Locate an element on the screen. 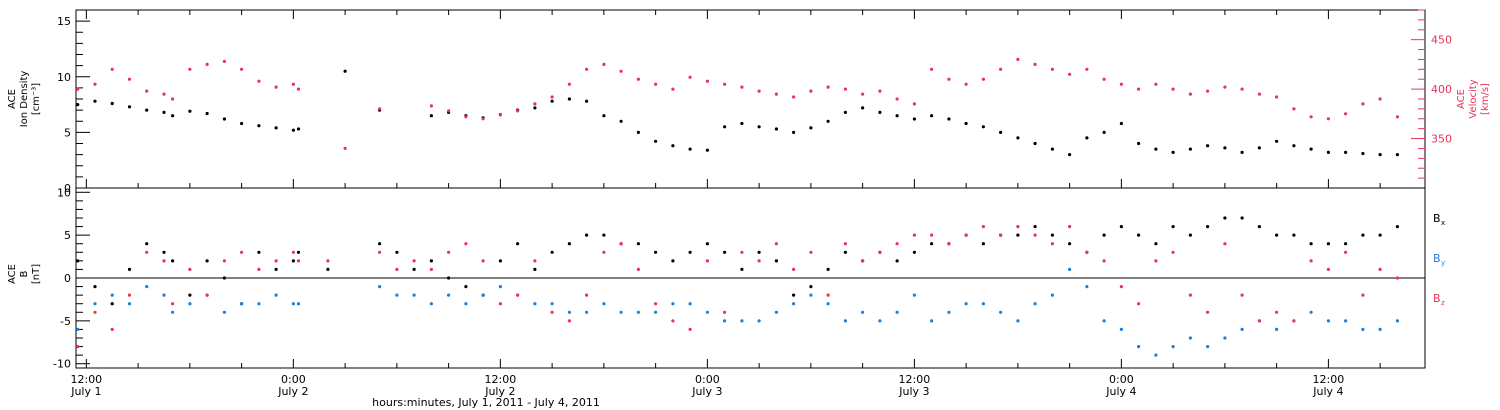 This screenshot has height=410, width=1500. field-tick-label: 10 is located at coordinates (64, 192).